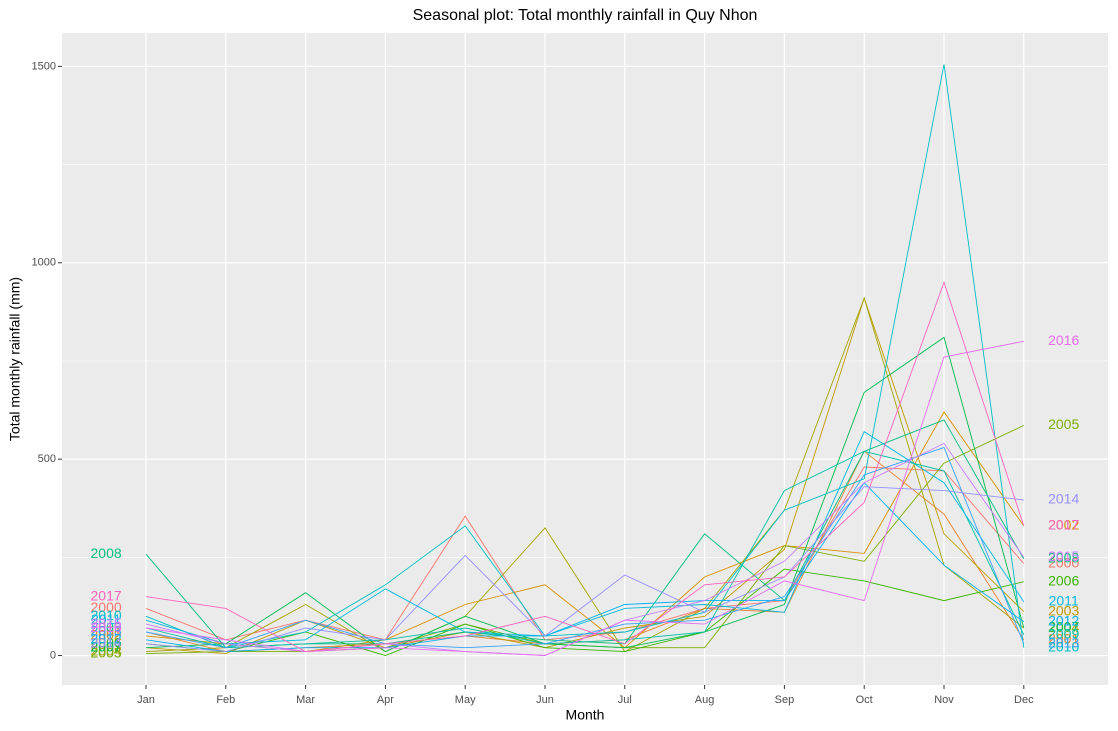  What do you see at coordinates (106, 635) in the screenshot?
I see `series-label-start: 2002` at bounding box center [106, 635].